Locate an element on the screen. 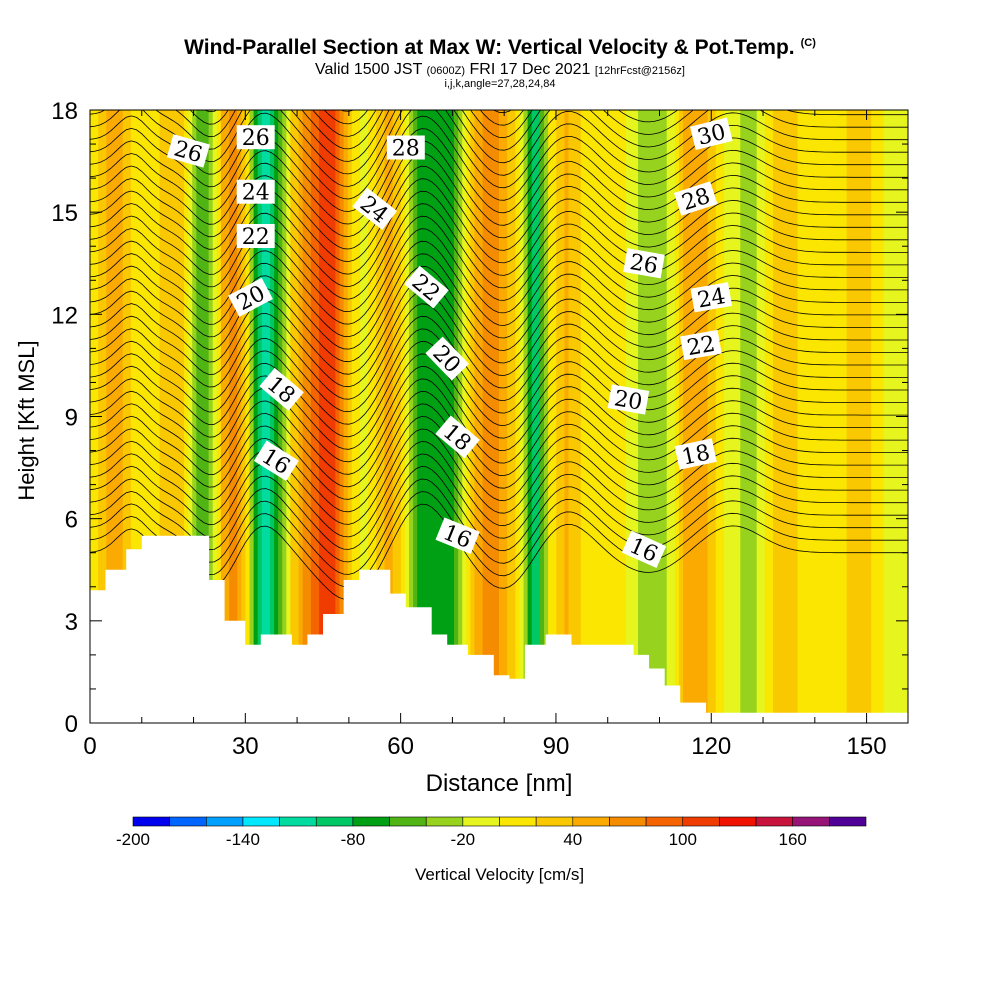 This screenshot has width=1000, height=1000. contour-label: 26 is located at coordinates (644, 264).